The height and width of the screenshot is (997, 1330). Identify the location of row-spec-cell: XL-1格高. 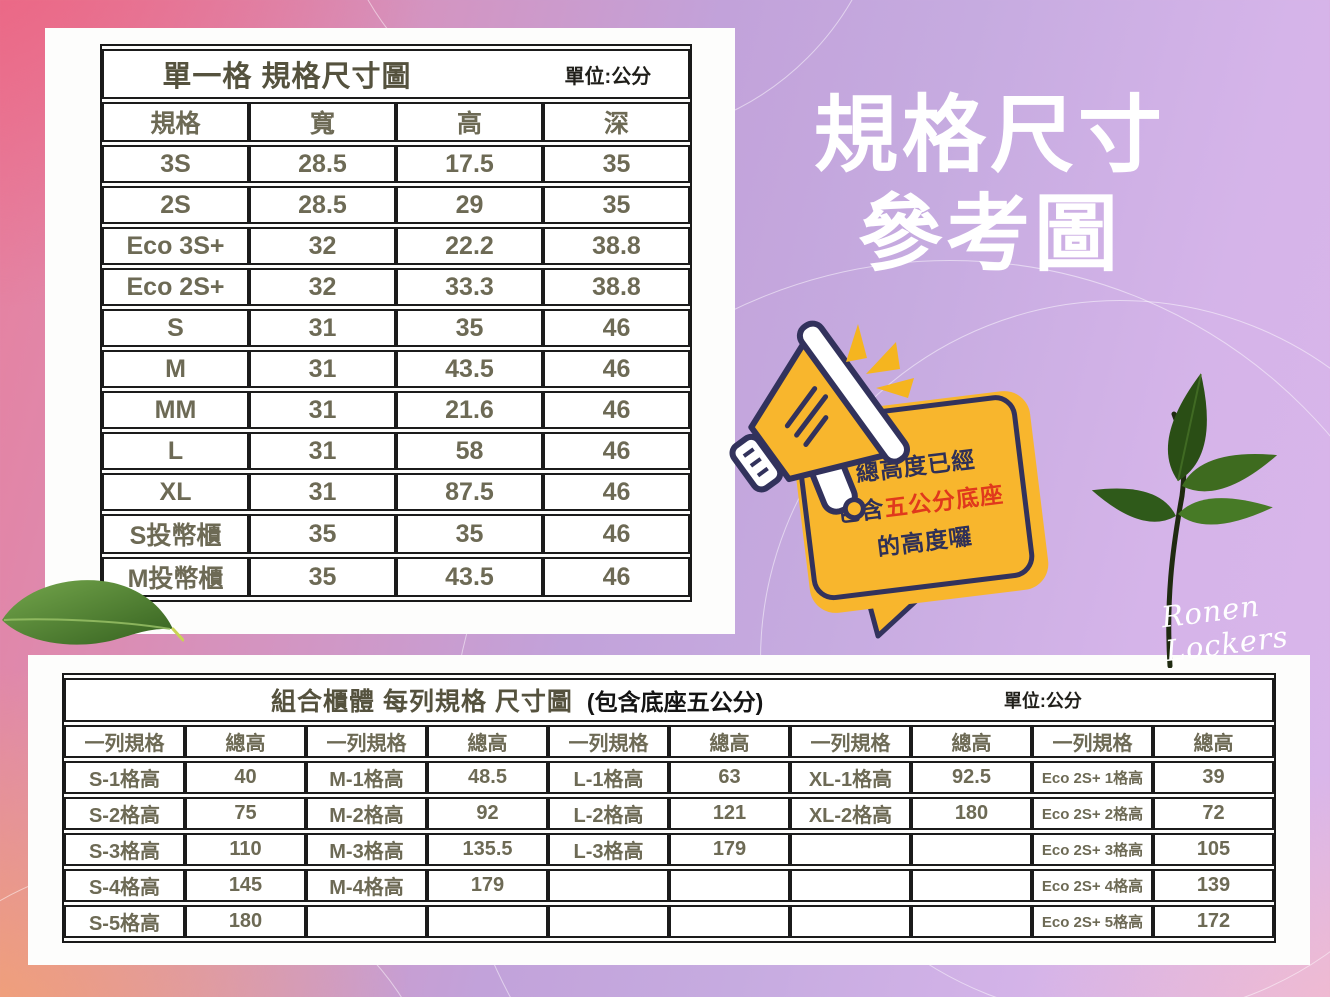
(850, 777).